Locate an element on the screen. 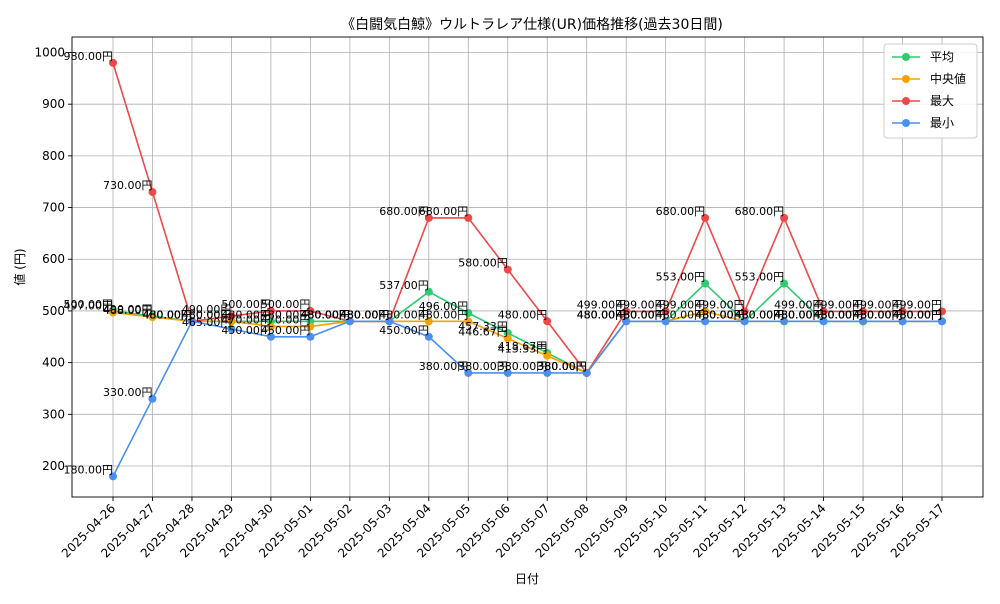  y-tick-label: 900 is located at coordinates (53, 104).